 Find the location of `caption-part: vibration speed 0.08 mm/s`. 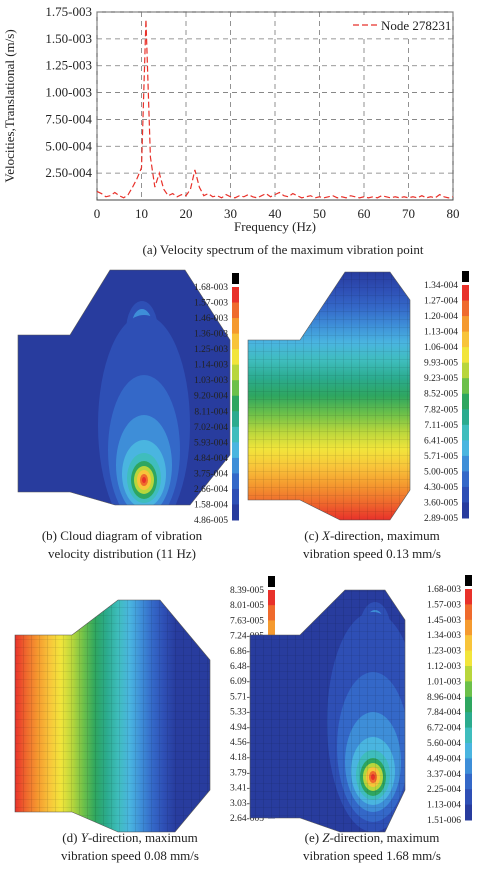

caption-part: vibration speed 0.08 mm/s is located at coordinates (130, 855).